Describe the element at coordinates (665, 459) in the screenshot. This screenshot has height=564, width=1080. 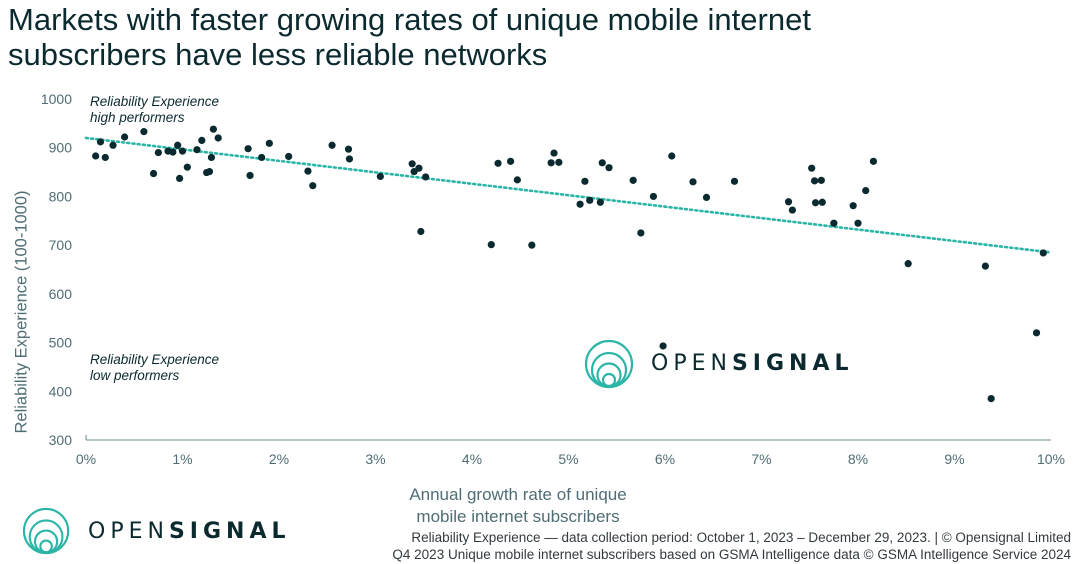
I see `x-tick-label: 6%` at that location.